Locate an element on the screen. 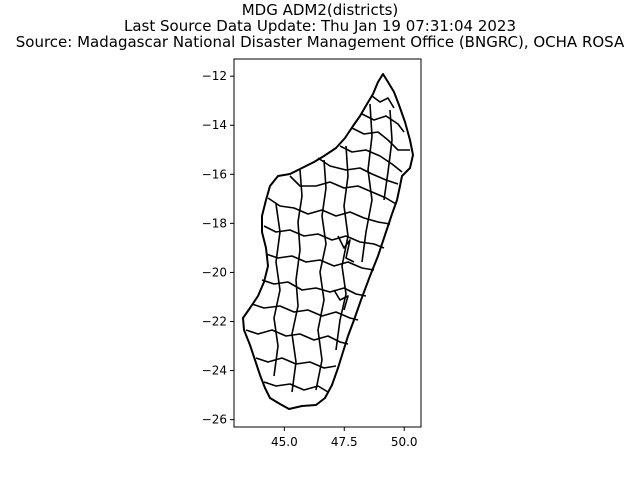  x-axis: 45.0 47.5 50.0 is located at coordinates (344, 438).